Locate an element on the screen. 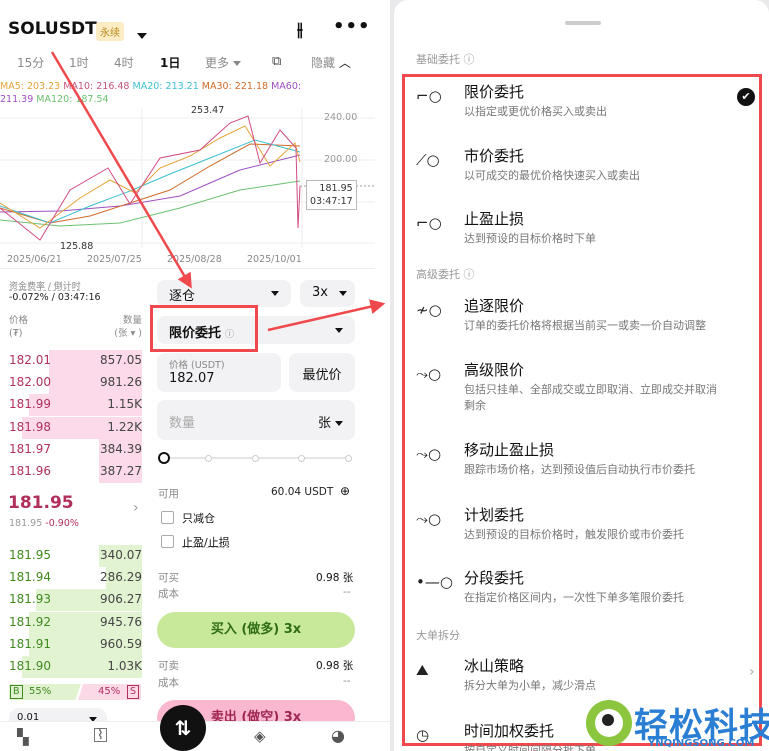 The image size is (769, 751). available-value: 60.04 USDT is located at coordinates (302, 492).